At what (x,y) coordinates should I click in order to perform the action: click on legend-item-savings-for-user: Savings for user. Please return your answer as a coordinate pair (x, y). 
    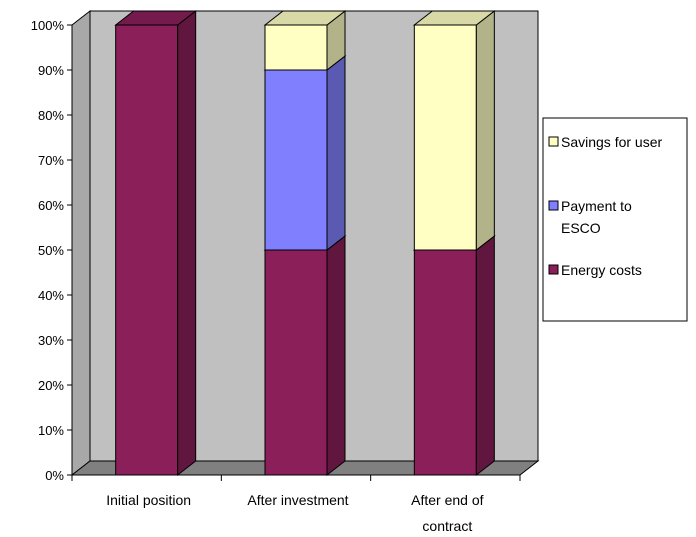
    Looking at the image, I should click on (605, 142).